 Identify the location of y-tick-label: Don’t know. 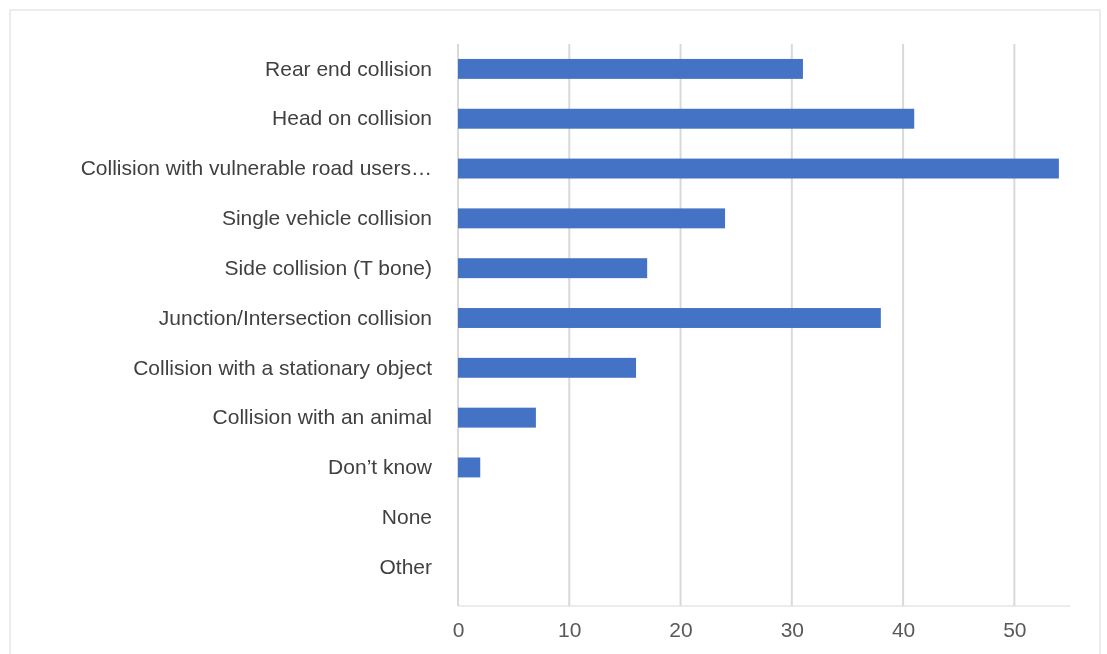
(380, 467).